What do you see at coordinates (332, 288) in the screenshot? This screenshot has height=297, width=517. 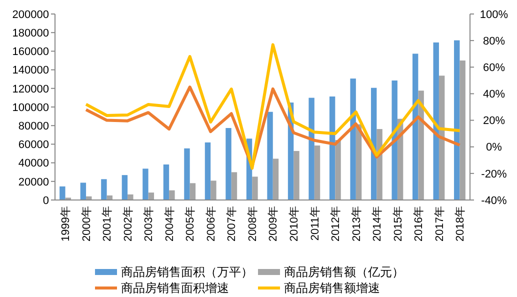 I see `legend-label: 商品房销售额增速` at bounding box center [332, 288].